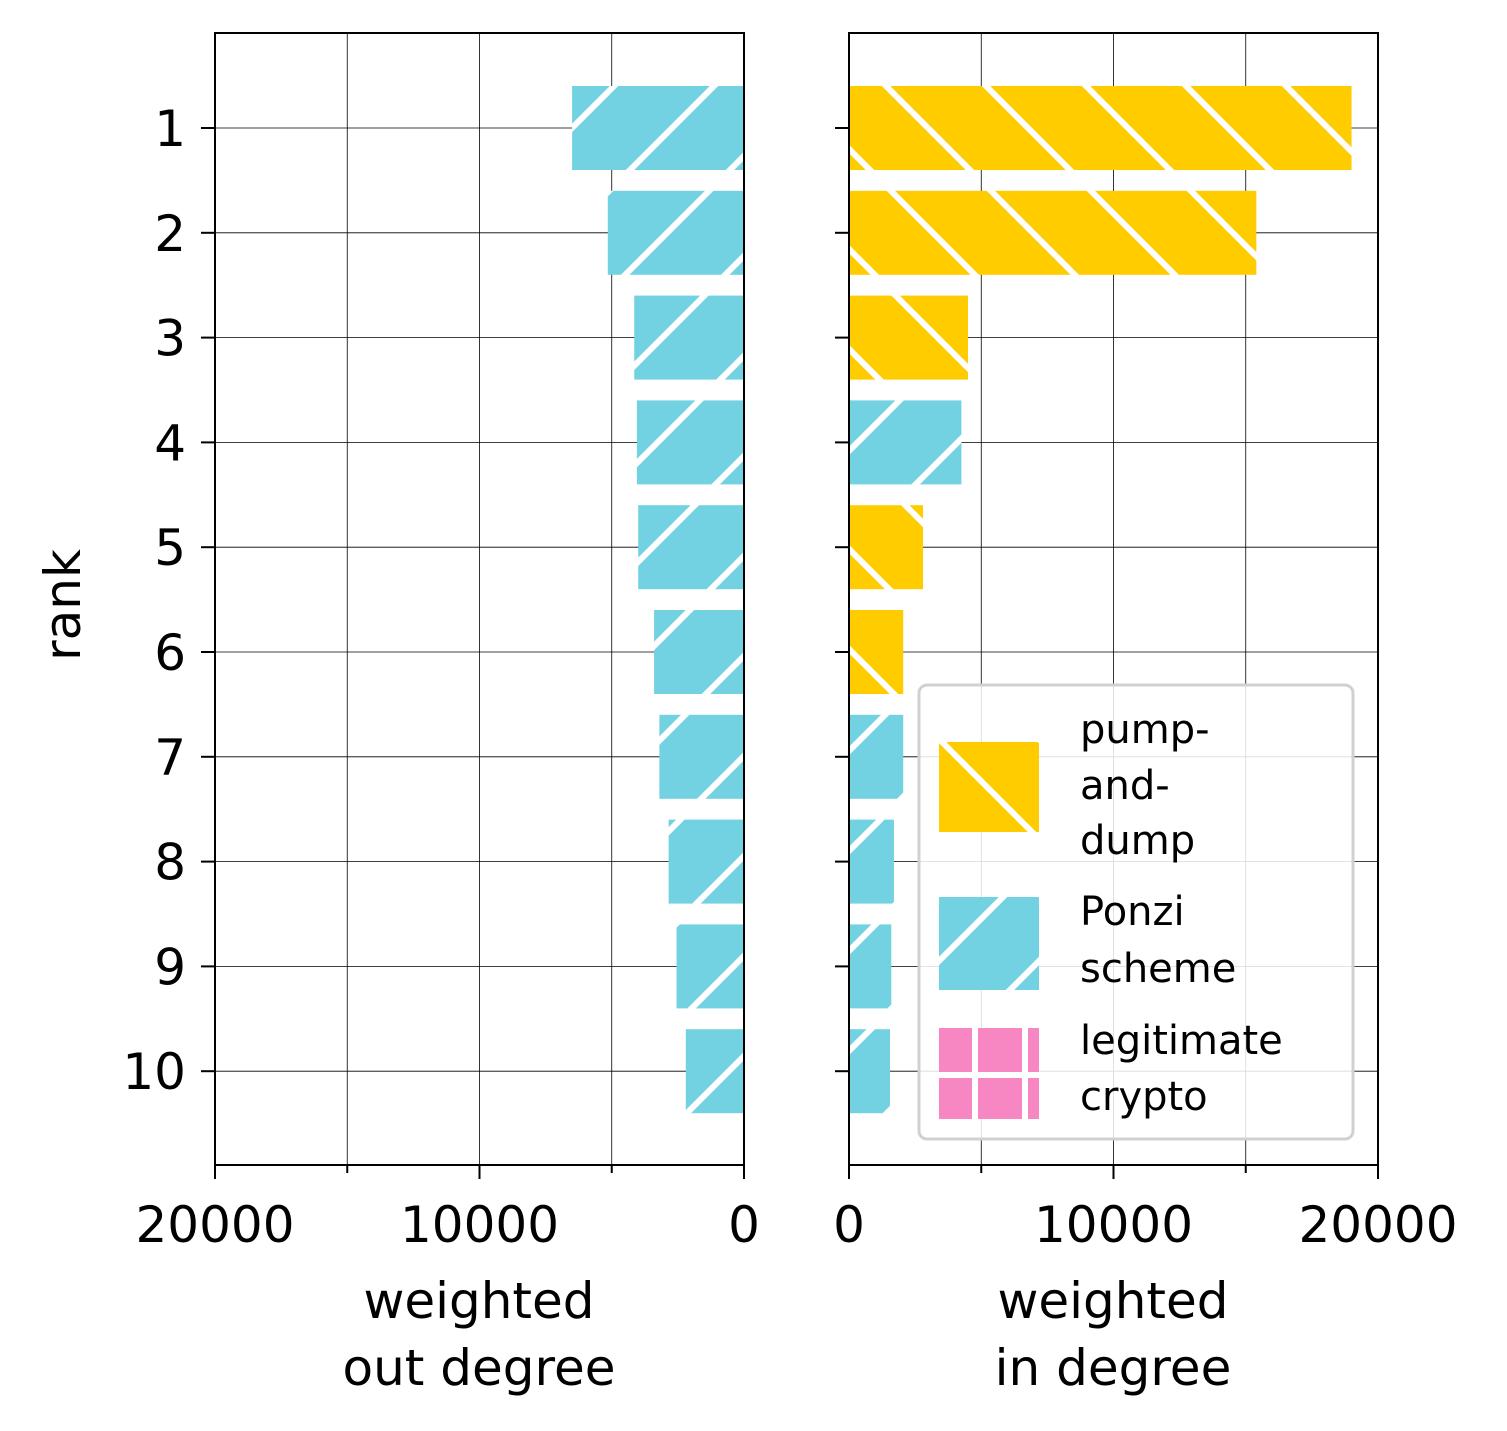 This screenshot has height=1431, width=1507. Describe the element at coordinates (849, 1225) in the screenshot. I see `in-degree-x-tick-label: 0` at that location.